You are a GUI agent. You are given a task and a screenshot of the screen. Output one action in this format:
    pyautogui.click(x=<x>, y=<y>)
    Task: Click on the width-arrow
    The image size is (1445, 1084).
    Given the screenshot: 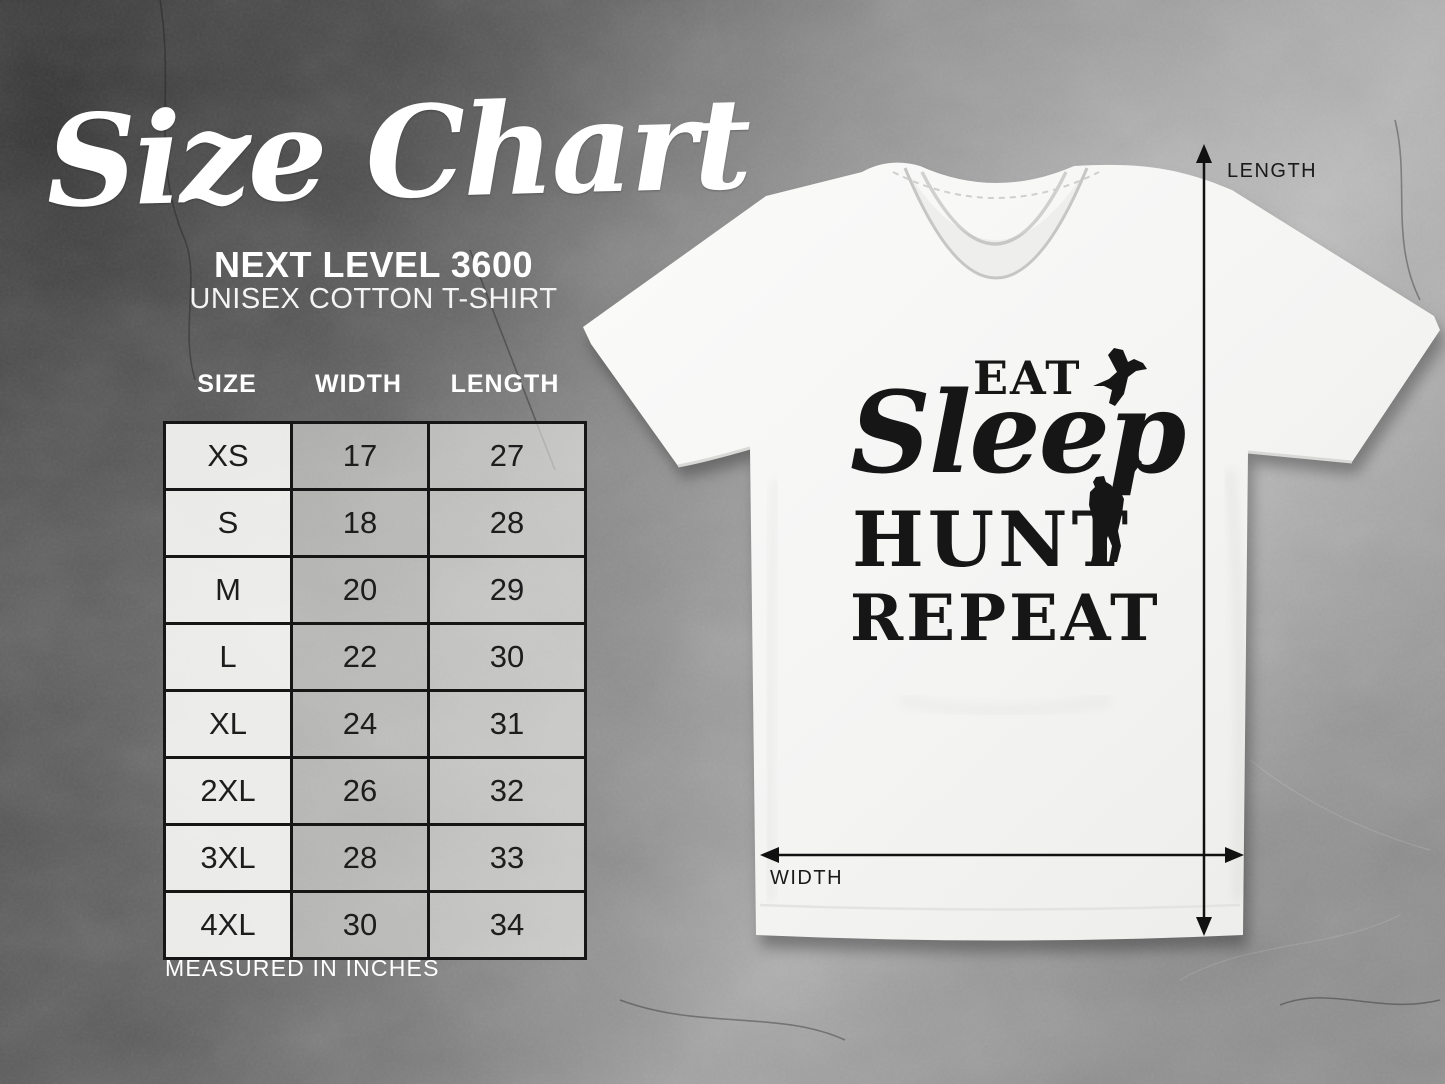 What is the action you would take?
    pyautogui.click(x=1002, y=855)
    